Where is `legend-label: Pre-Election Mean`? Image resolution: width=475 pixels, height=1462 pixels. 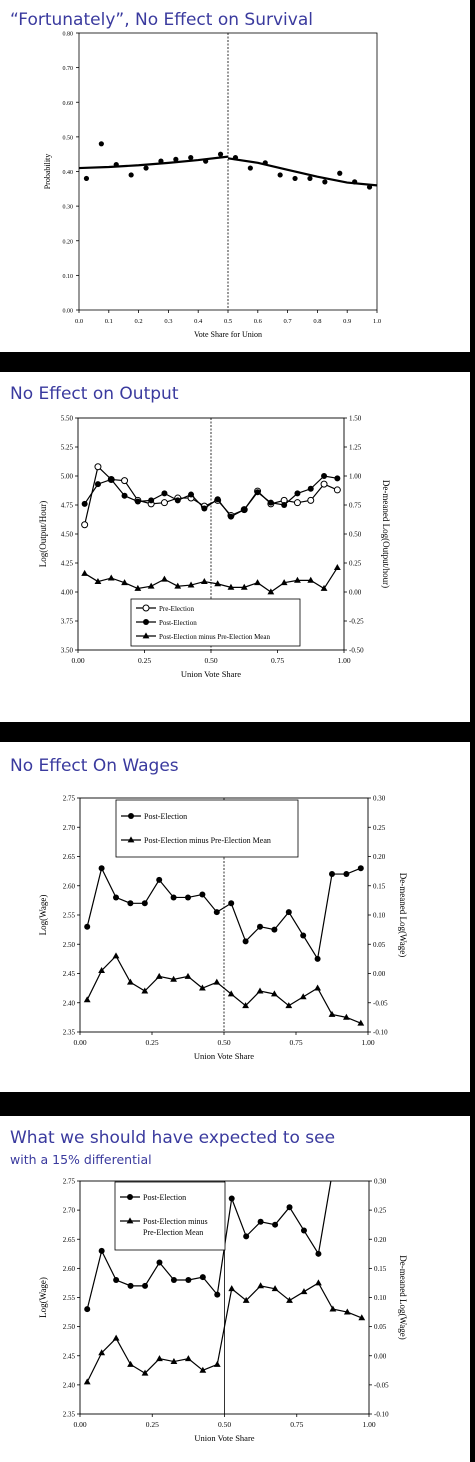 legend-label: Pre-Election Mean is located at coordinates (173, 1232).